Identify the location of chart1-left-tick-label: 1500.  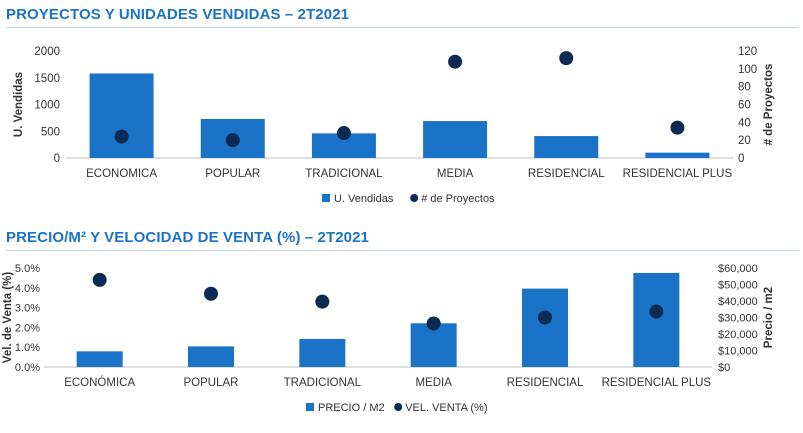
(47, 79).